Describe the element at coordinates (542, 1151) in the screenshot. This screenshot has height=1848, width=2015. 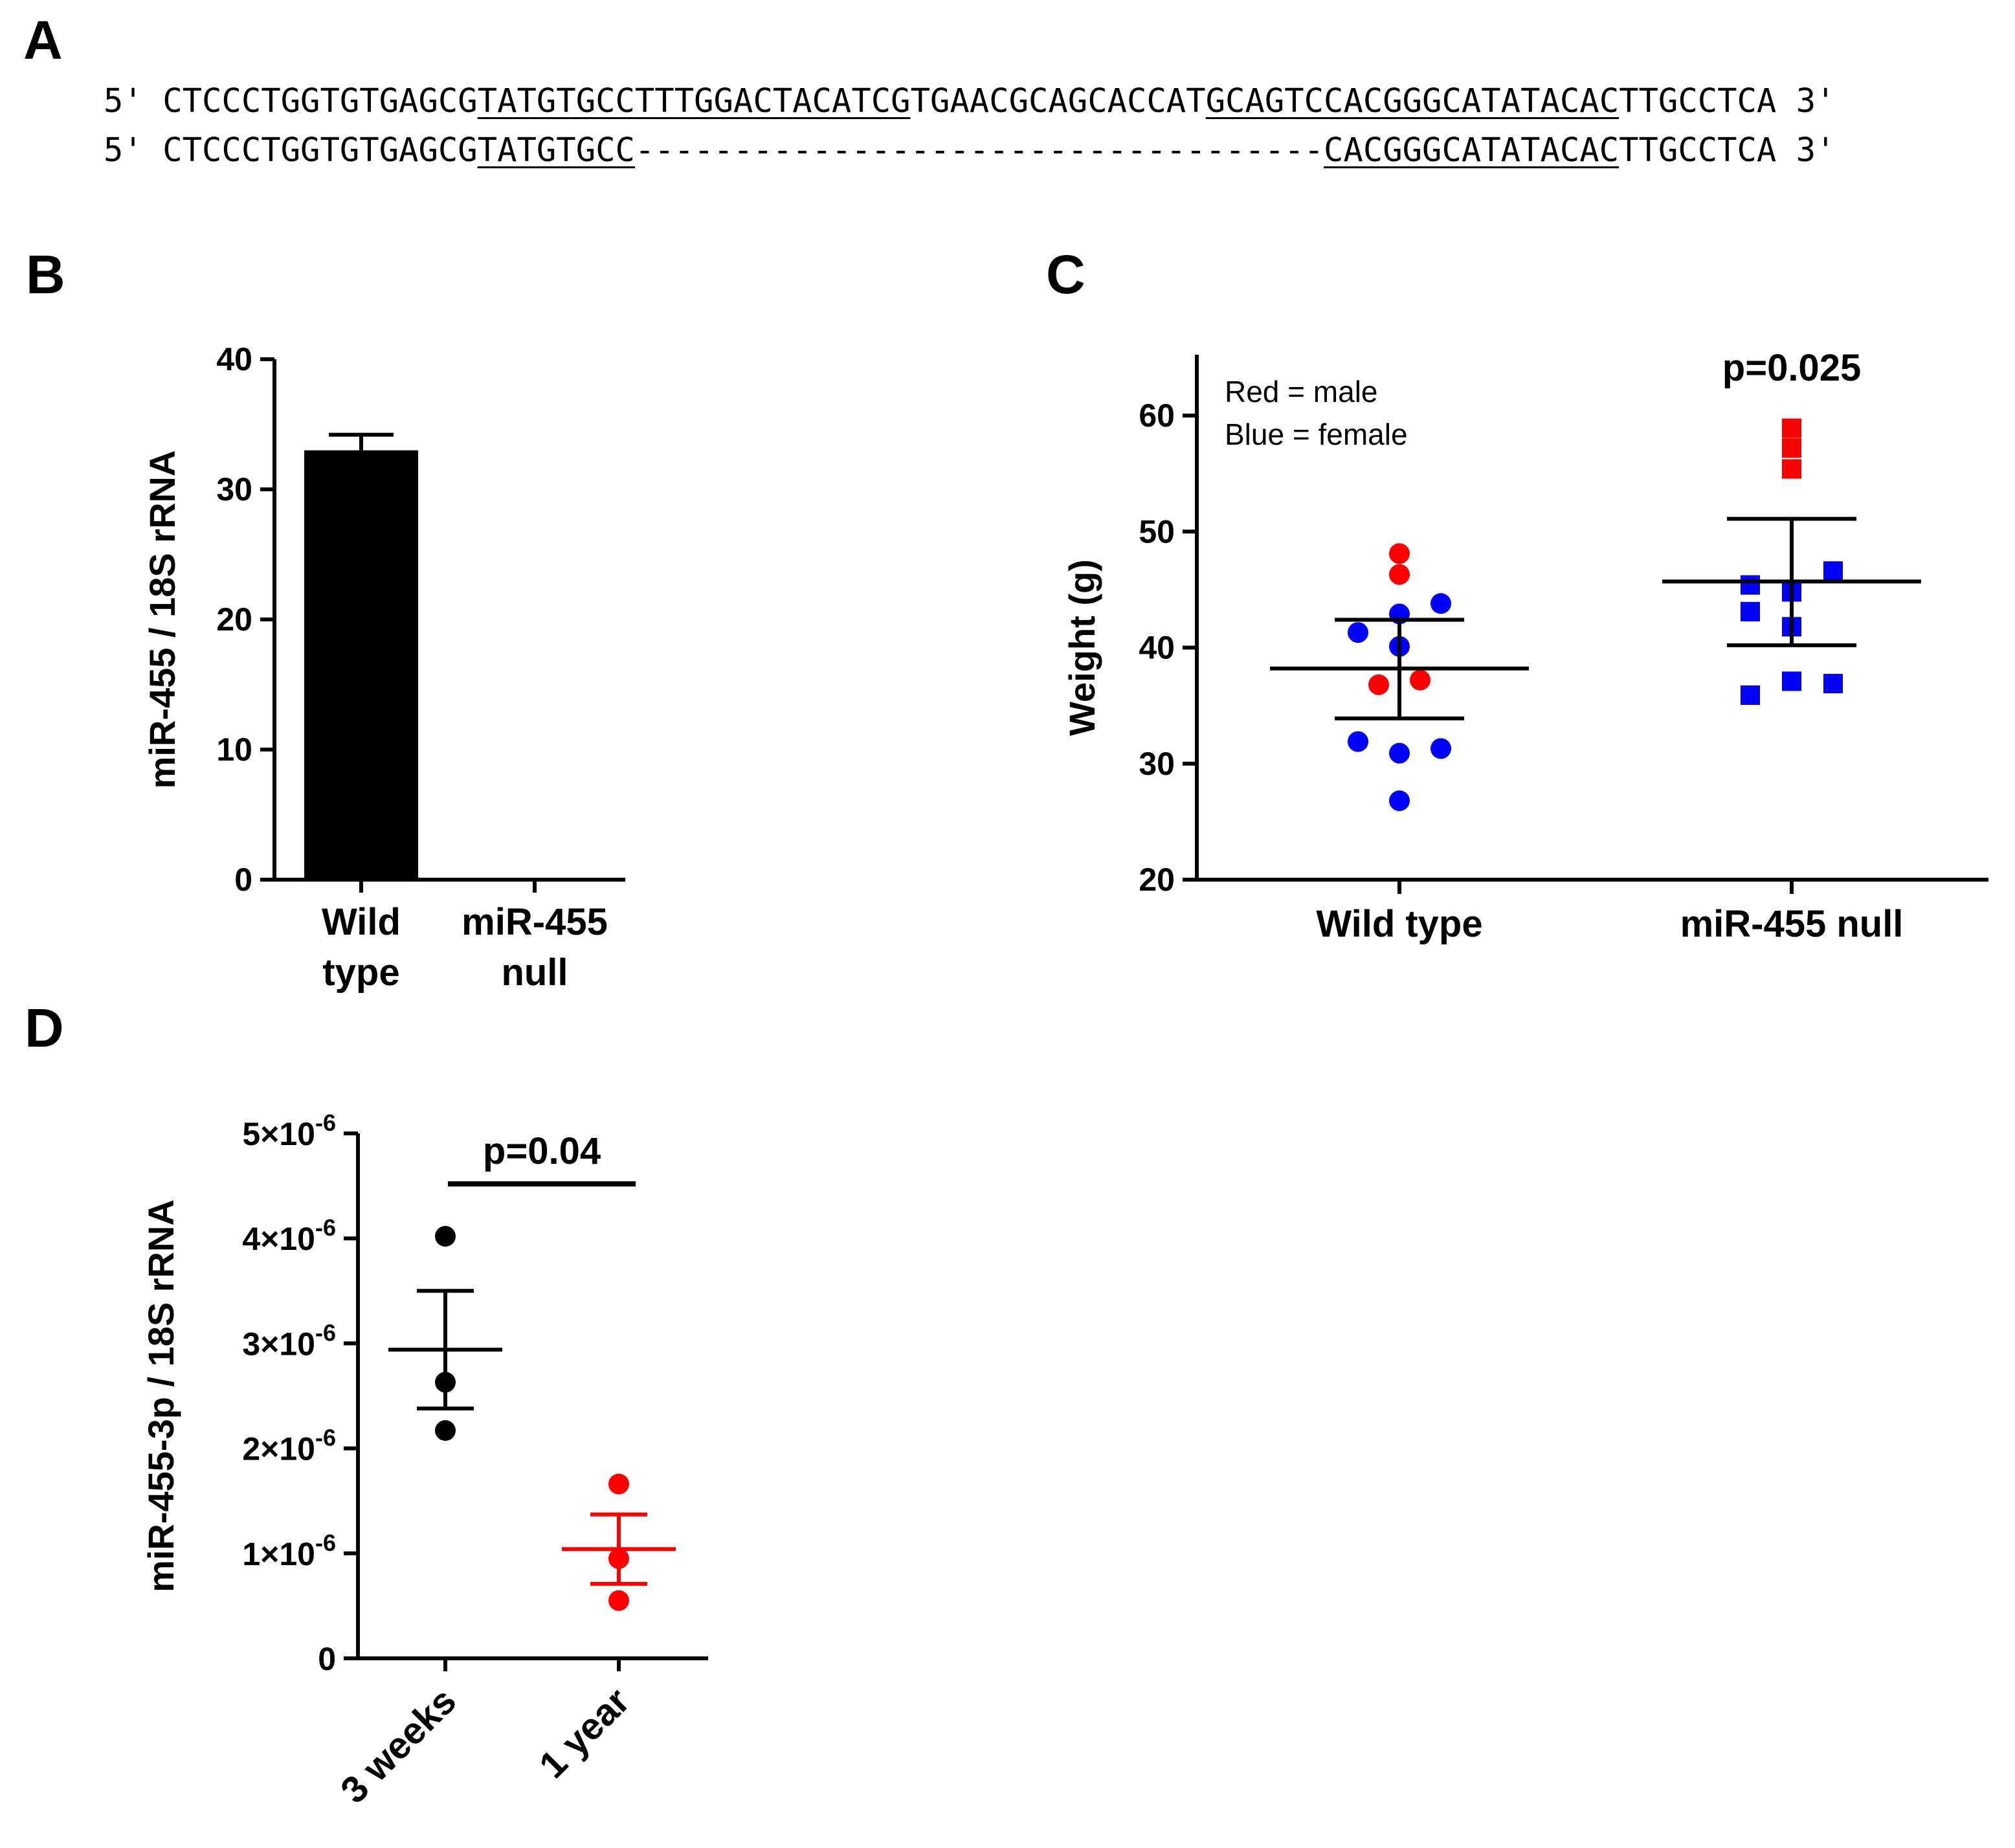
I see `p-value-label: p=0.04` at that location.